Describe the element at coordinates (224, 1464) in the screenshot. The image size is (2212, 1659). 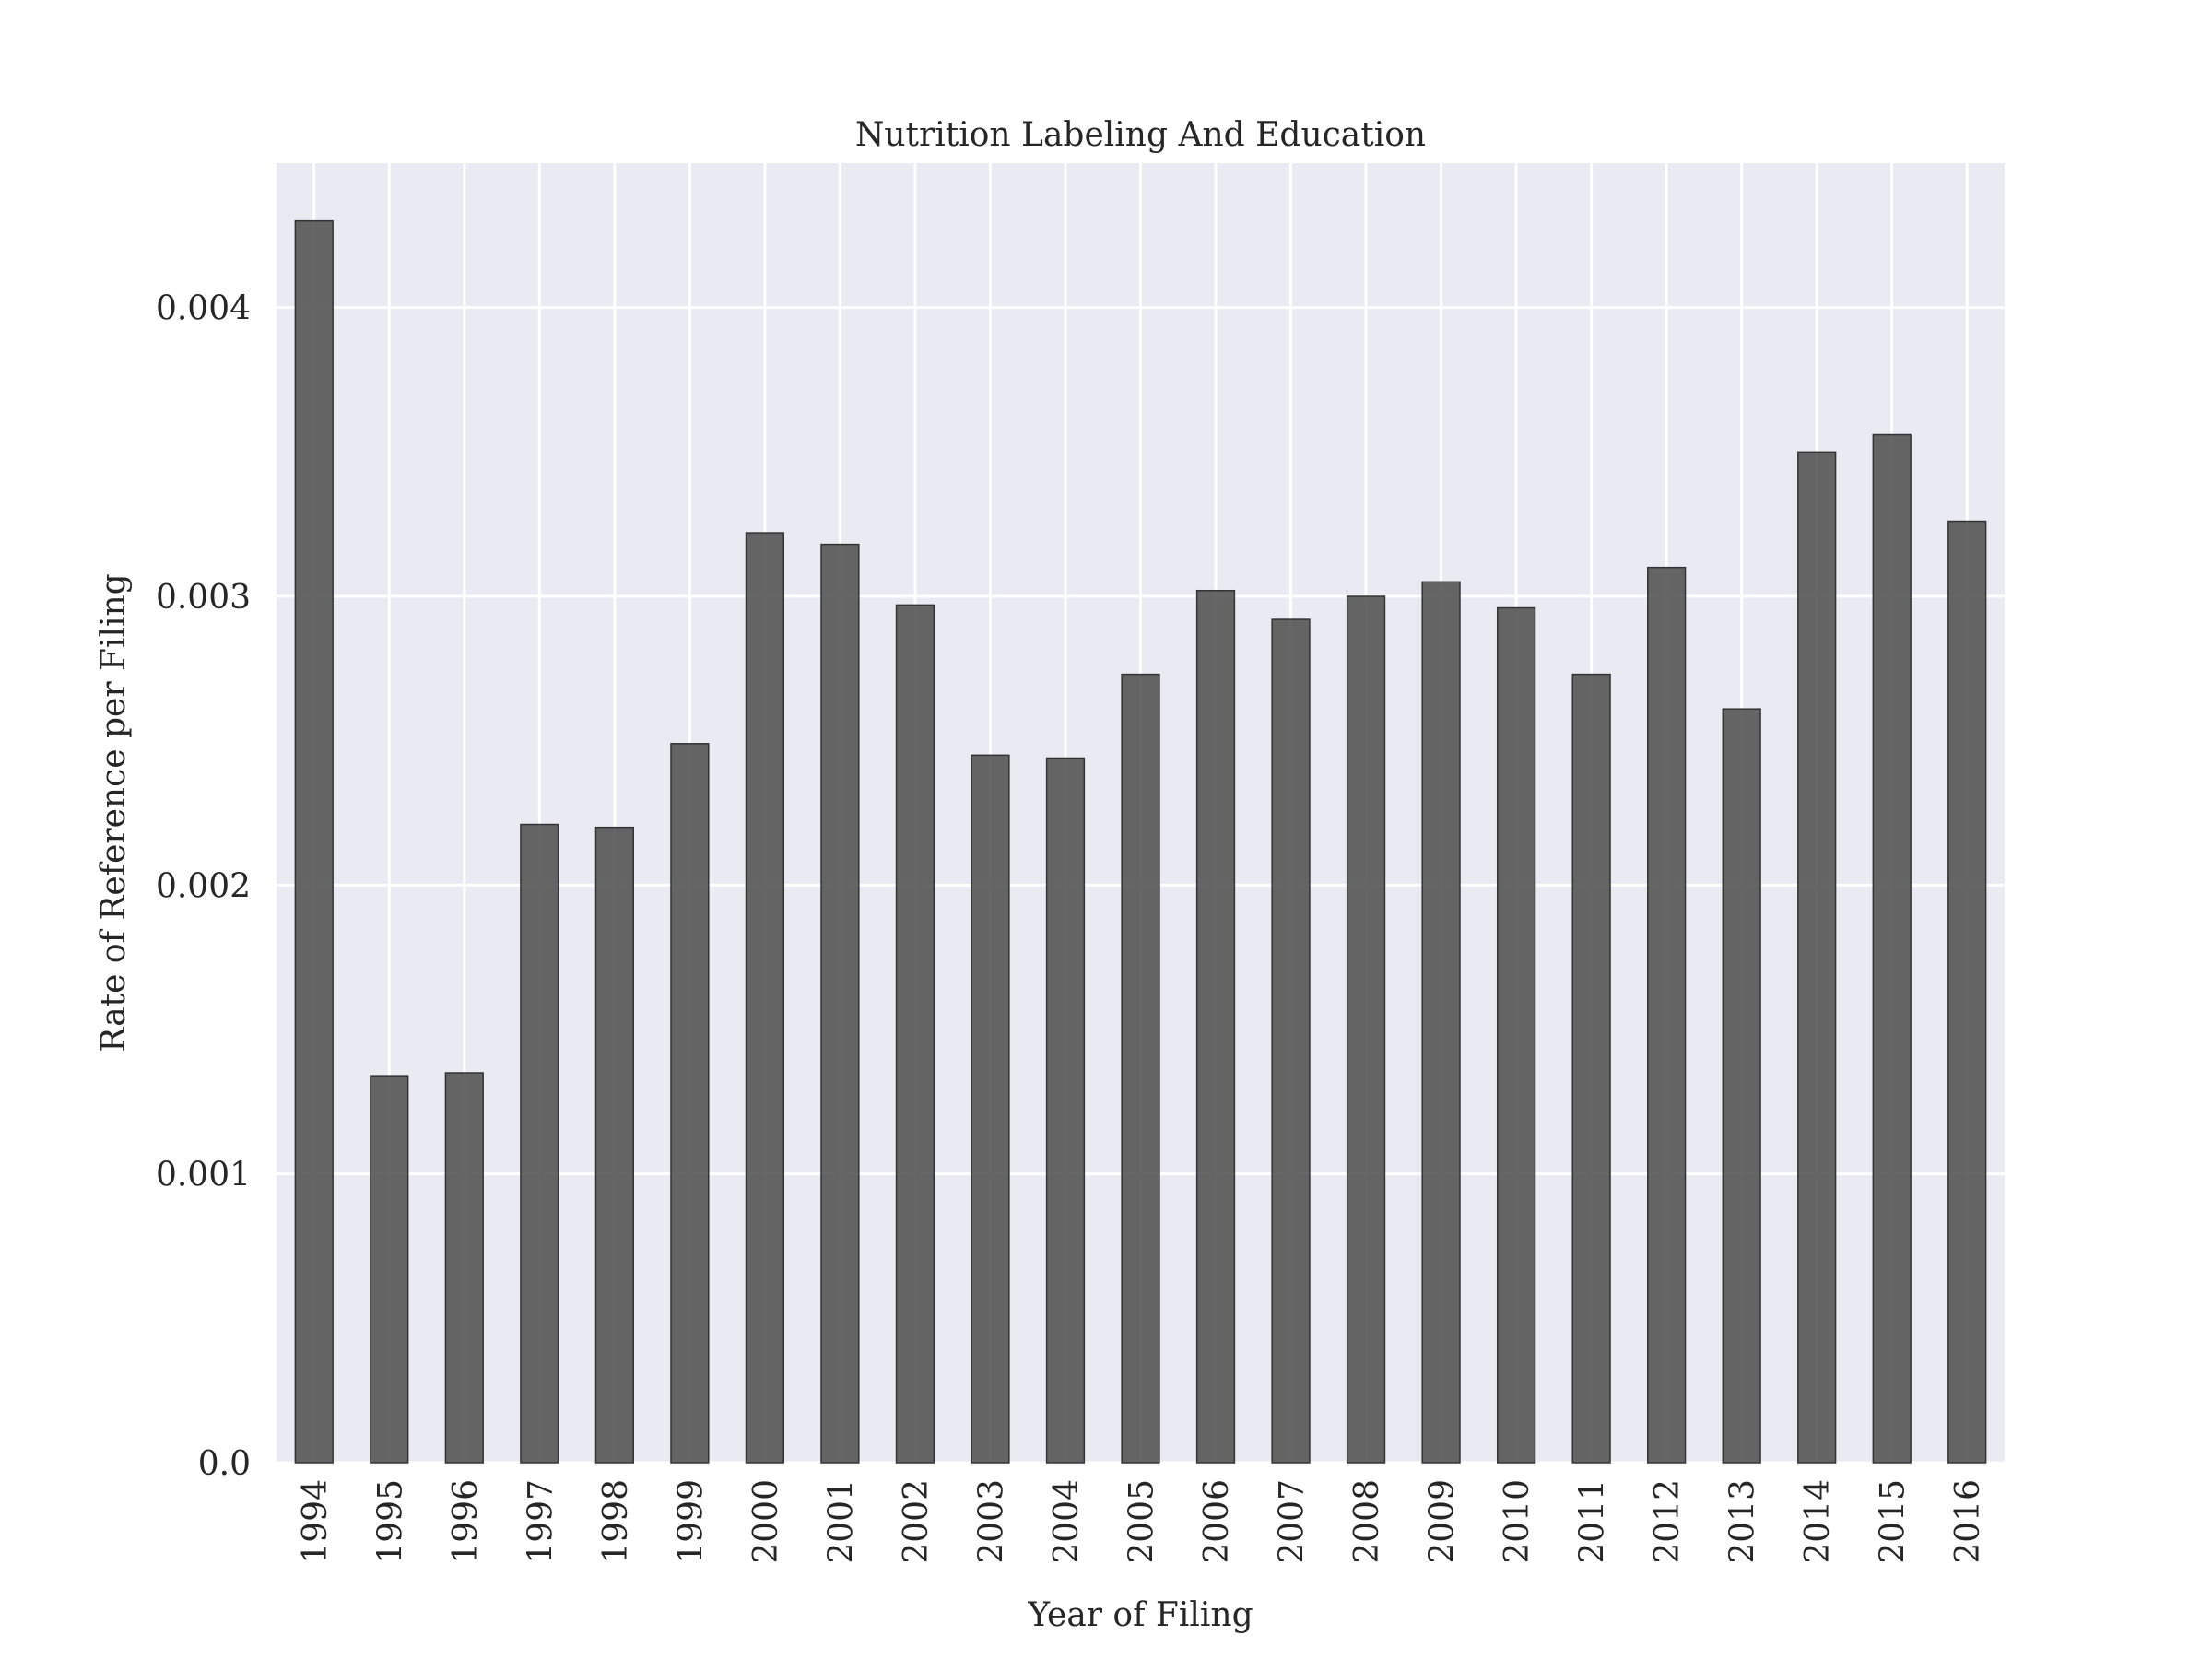
I see `y-tick-label: 0.0` at that location.